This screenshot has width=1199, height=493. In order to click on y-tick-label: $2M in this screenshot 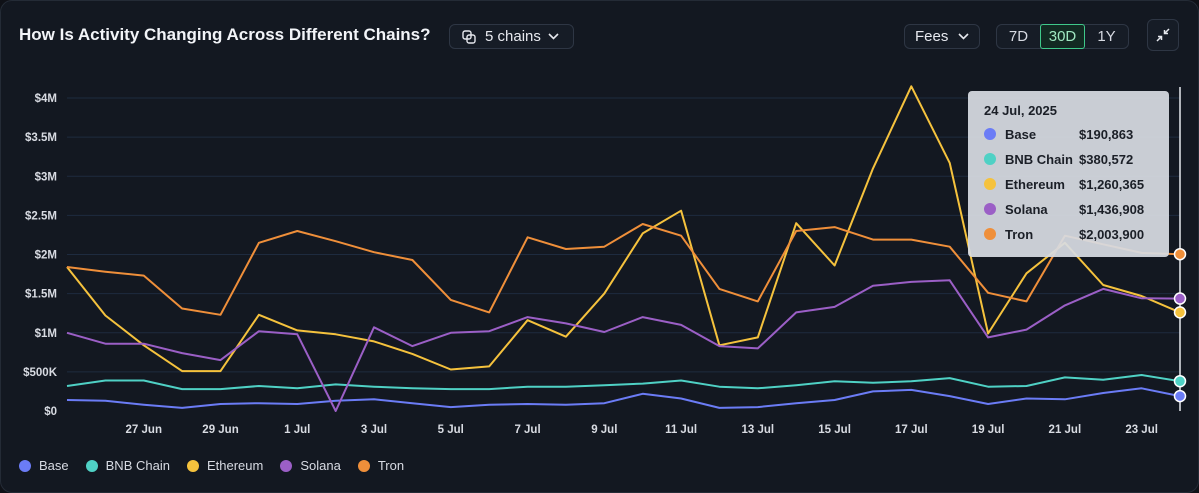, I will do `click(46, 256)`.